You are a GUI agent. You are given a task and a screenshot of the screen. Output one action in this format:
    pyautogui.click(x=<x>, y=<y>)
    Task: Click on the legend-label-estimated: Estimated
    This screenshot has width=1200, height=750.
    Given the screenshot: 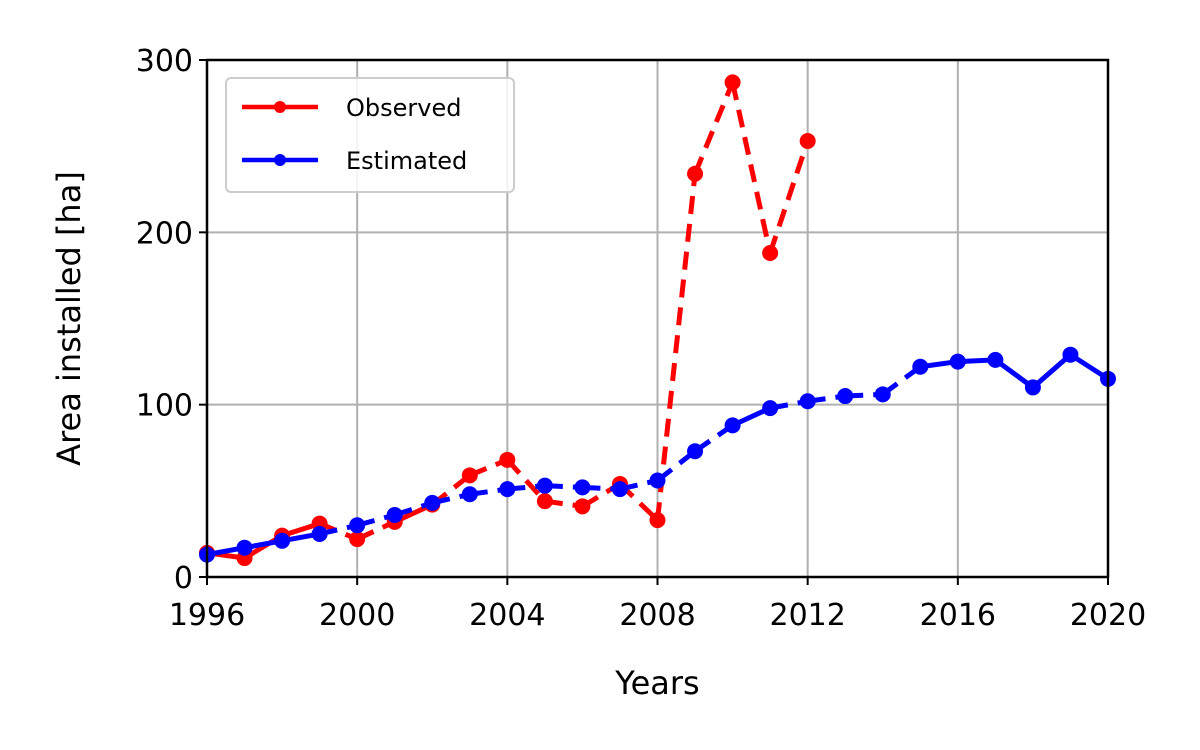 What is the action you would take?
    pyautogui.click(x=406, y=161)
    